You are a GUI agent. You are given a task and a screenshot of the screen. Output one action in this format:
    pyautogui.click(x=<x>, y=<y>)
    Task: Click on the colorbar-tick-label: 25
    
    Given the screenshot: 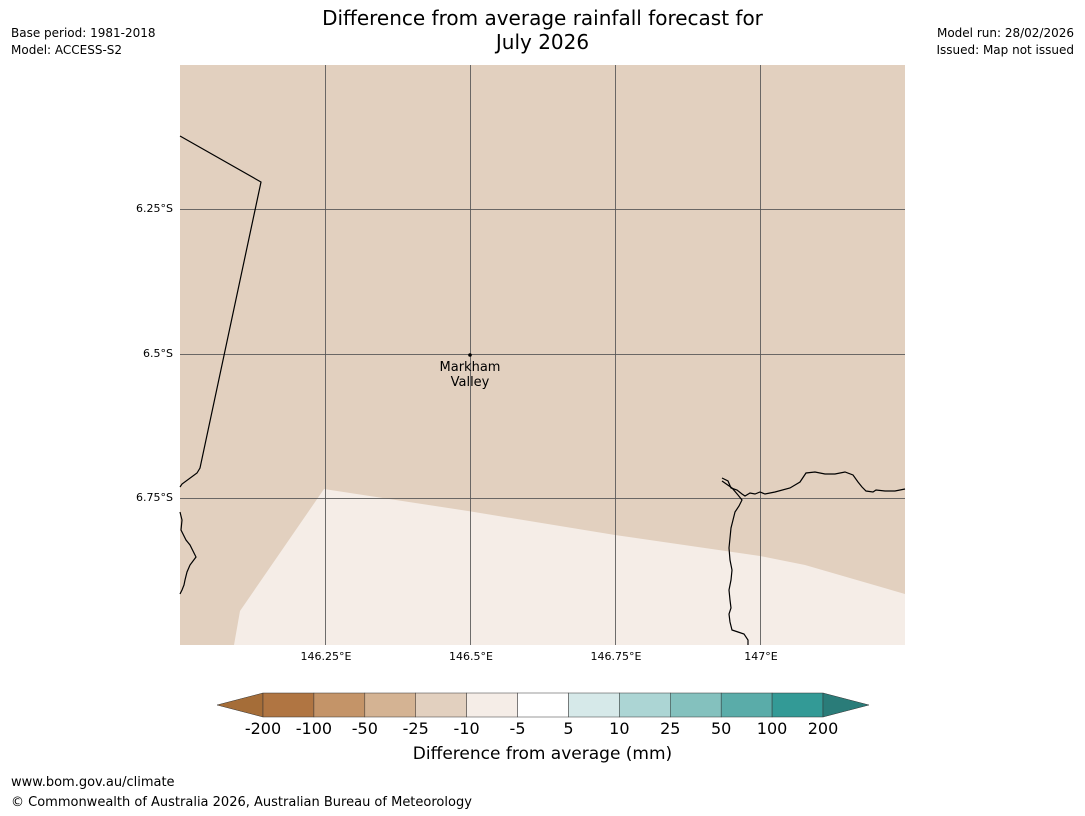 What is the action you would take?
    pyautogui.click(x=670, y=728)
    